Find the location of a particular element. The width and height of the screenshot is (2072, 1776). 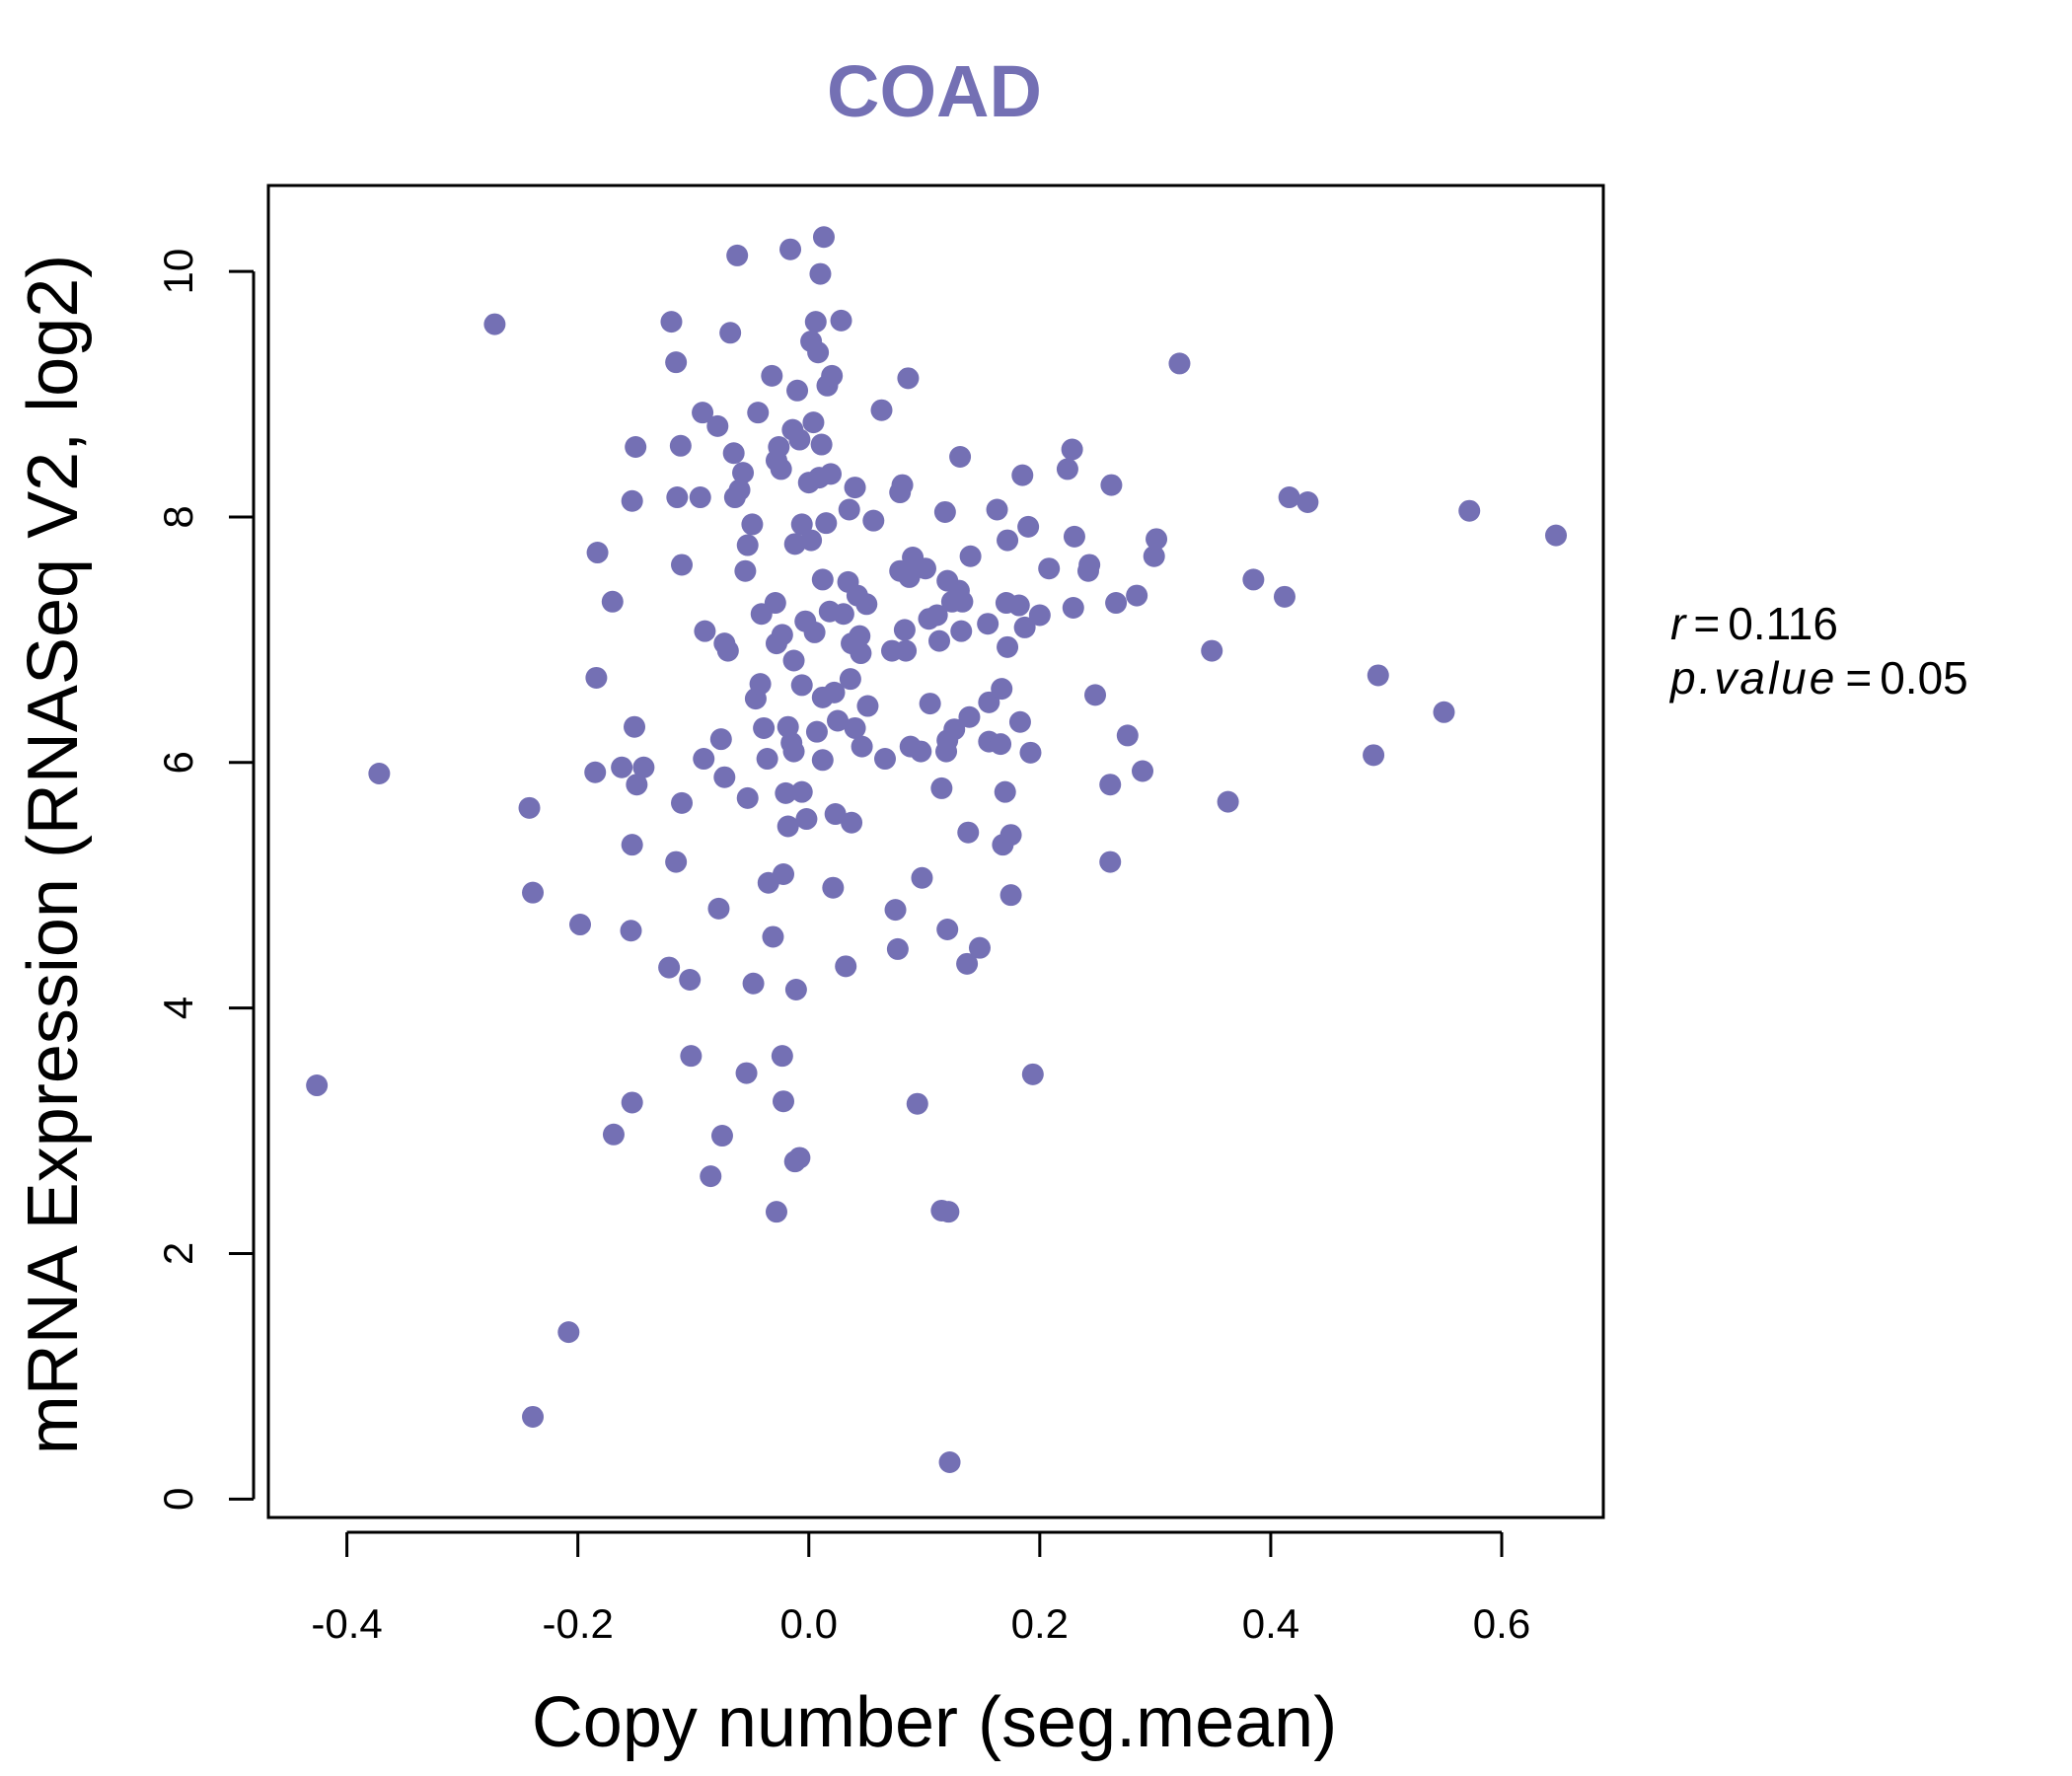

chart-title: COAD is located at coordinates (935, 91).